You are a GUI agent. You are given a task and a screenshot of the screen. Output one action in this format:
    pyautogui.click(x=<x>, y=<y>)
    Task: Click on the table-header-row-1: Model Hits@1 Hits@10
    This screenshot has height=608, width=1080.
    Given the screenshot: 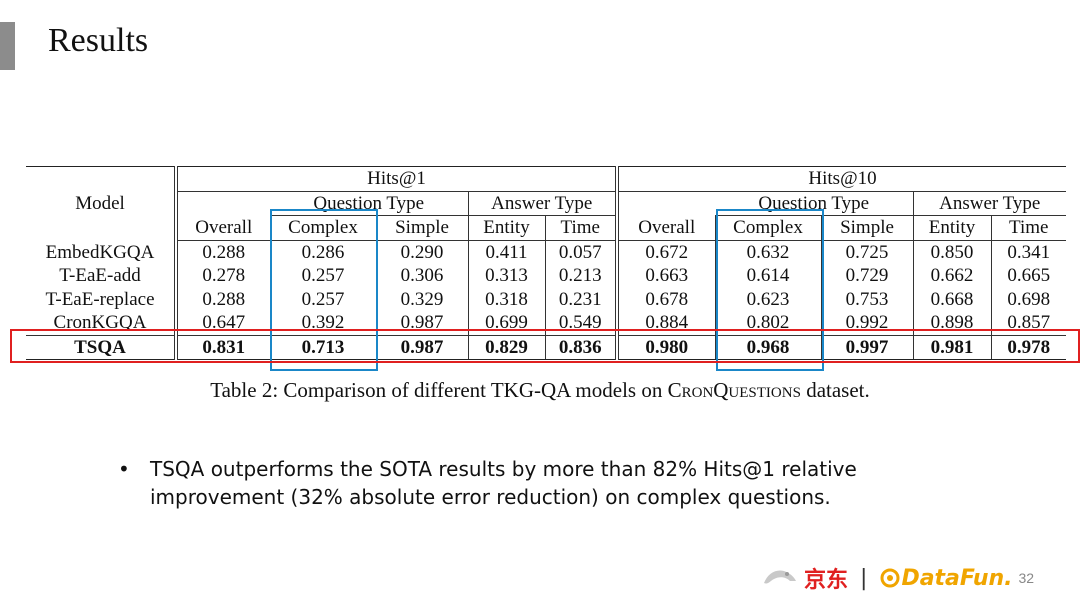 What is the action you would take?
    pyautogui.click(x=546, y=203)
    